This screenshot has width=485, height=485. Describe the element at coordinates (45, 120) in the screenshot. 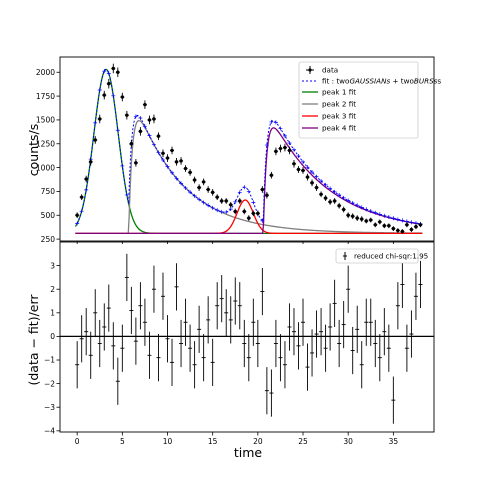

I see `top-y-tick-label: 1500` at that location.